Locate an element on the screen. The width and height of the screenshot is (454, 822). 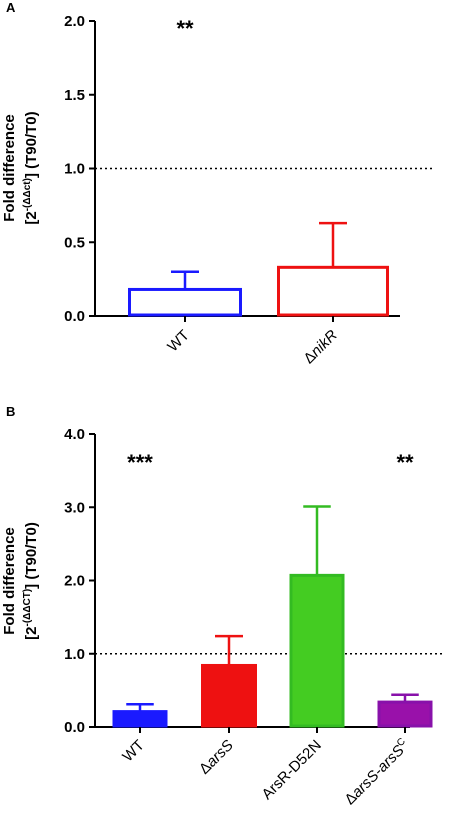
panel-letter: B is located at coordinates (10, 411).